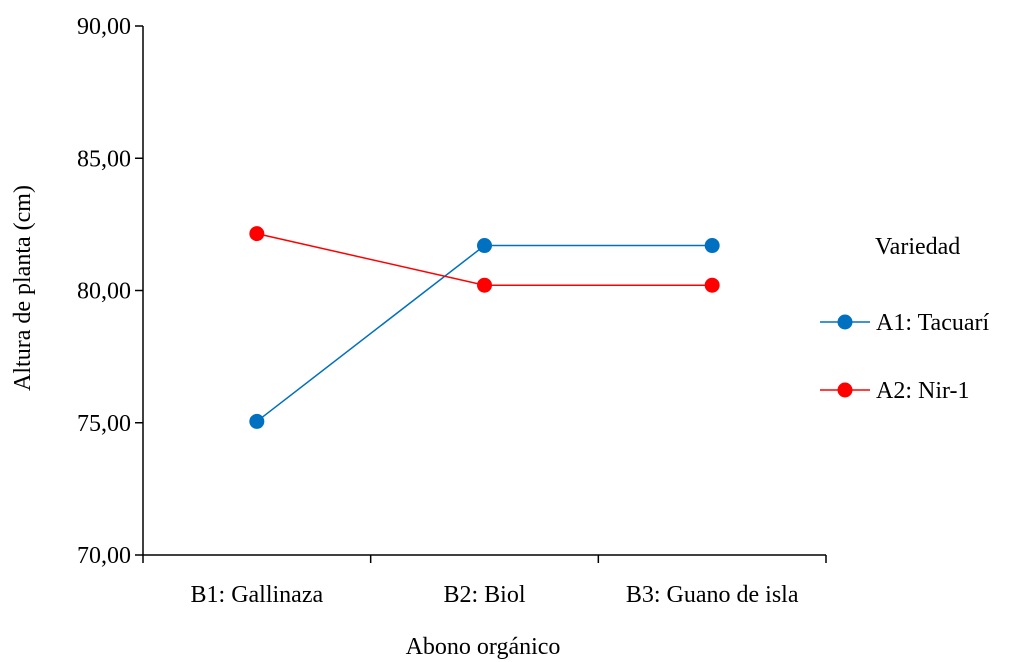  Describe the element at coordinates (484, 595) in the screenshot. I see `x-tick-label: B2: Biol` at that location.